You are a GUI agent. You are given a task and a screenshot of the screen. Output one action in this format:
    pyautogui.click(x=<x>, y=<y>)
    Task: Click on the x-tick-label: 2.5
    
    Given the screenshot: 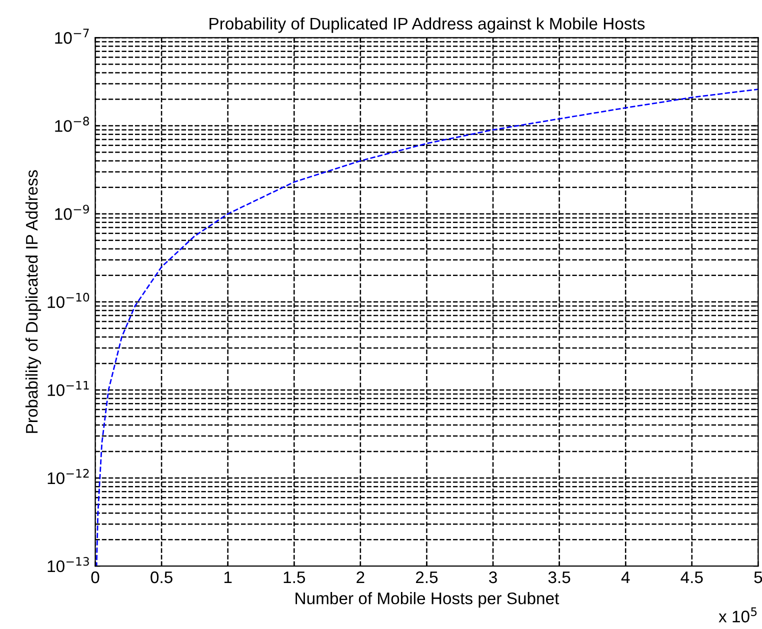 What is the action you would take?
    pyautogui.click(x=427, y=577)
    